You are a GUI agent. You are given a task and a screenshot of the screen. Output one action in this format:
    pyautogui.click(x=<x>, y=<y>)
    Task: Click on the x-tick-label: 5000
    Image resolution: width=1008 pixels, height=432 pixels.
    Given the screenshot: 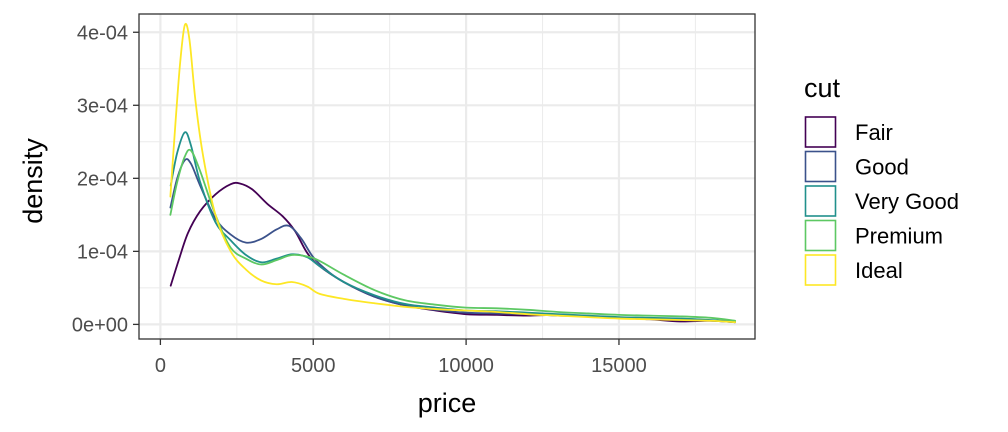 What is the action you would take?
    pyautogui.click(x=313, y=366)
    